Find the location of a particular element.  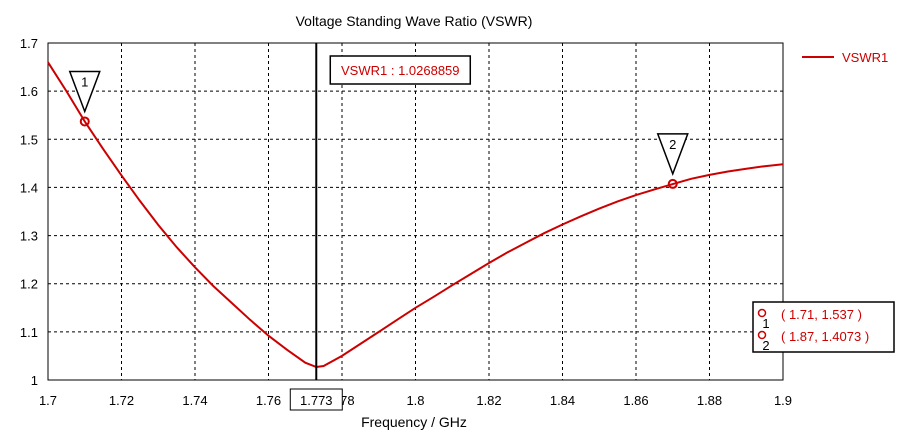

marker-line-annotation: VSWR1 : 1.0268859 is located at coordinates (400, 70).